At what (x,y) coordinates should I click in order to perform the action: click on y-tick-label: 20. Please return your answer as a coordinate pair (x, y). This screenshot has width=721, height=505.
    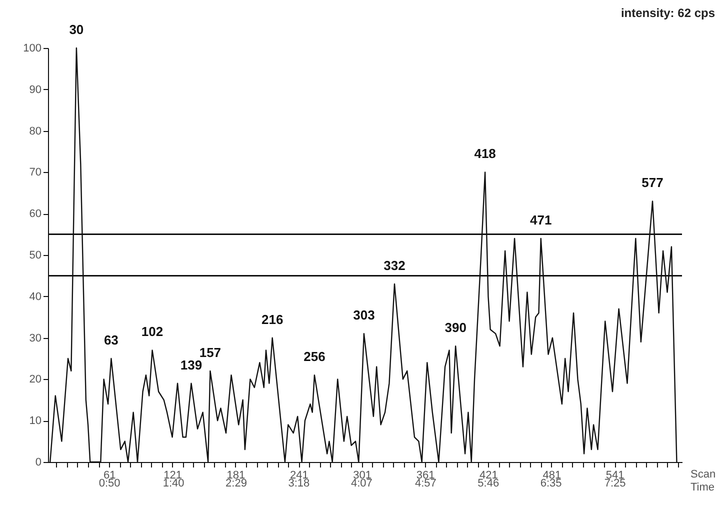
    Looking at the image, I should click on (35, 380).